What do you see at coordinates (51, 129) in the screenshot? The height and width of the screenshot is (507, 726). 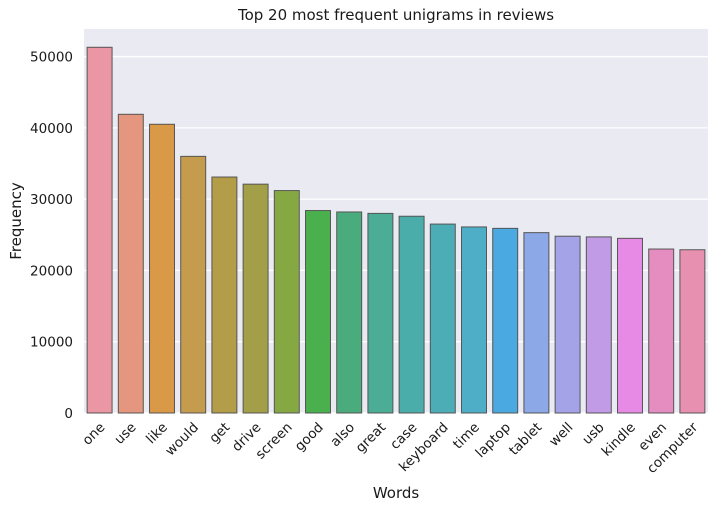 I see `y-tick-label: 40000` at bounding box center [51, 129].